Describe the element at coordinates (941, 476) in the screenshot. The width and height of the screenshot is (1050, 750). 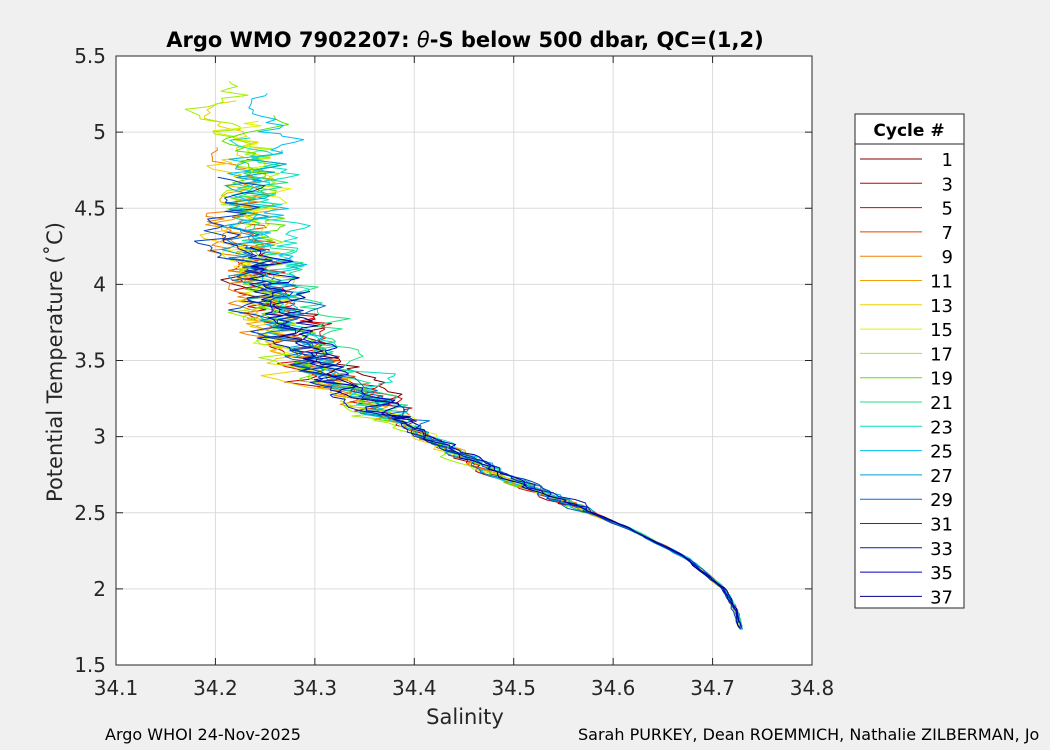
I see `legend-label: 27` at that location.